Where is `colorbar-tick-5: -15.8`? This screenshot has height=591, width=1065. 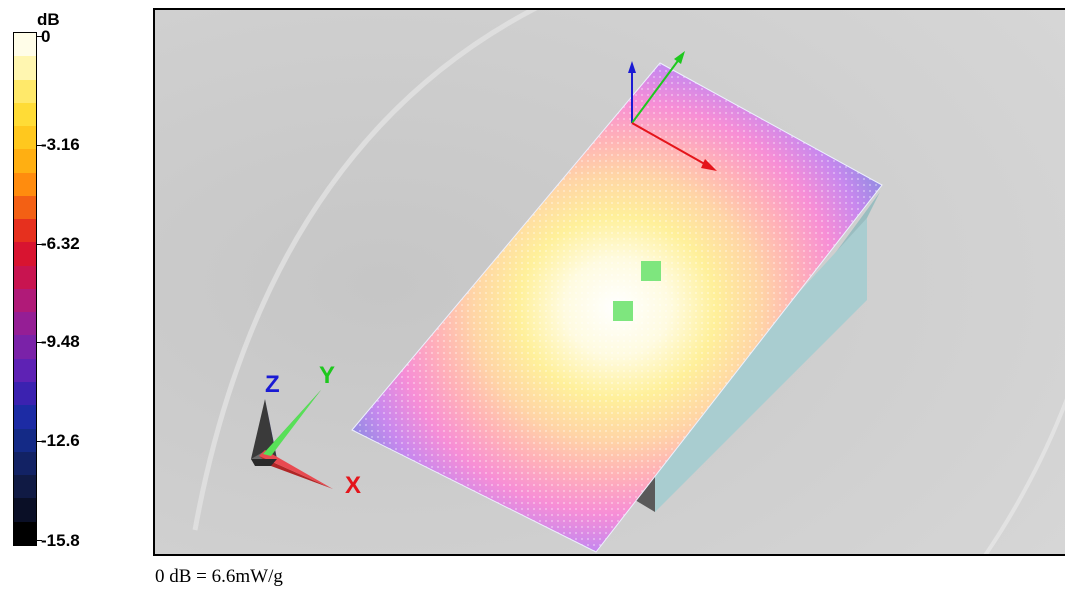 colorbar-tick-5: -15.8 is located at coordinates (60, 540).